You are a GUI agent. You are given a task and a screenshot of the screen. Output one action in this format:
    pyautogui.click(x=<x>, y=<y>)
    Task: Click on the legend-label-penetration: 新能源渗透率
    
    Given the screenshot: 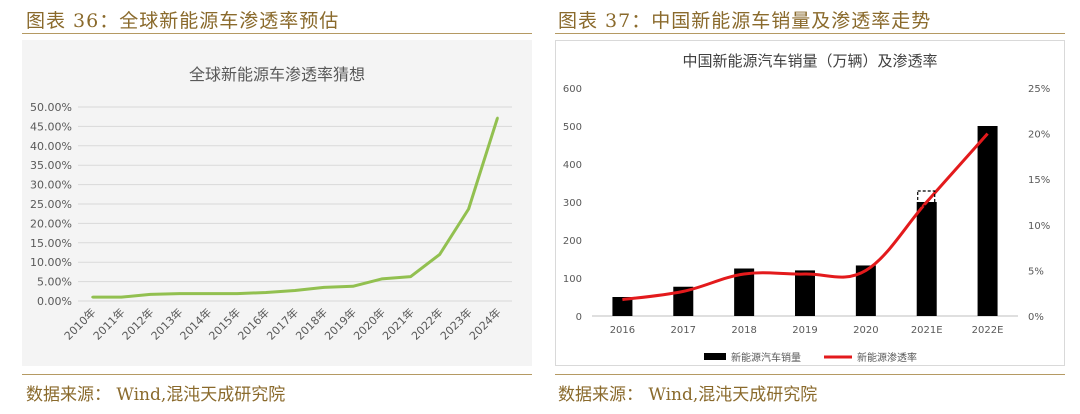 What is the action you would take?
    pyautogui.click(x=887, y=357)
    